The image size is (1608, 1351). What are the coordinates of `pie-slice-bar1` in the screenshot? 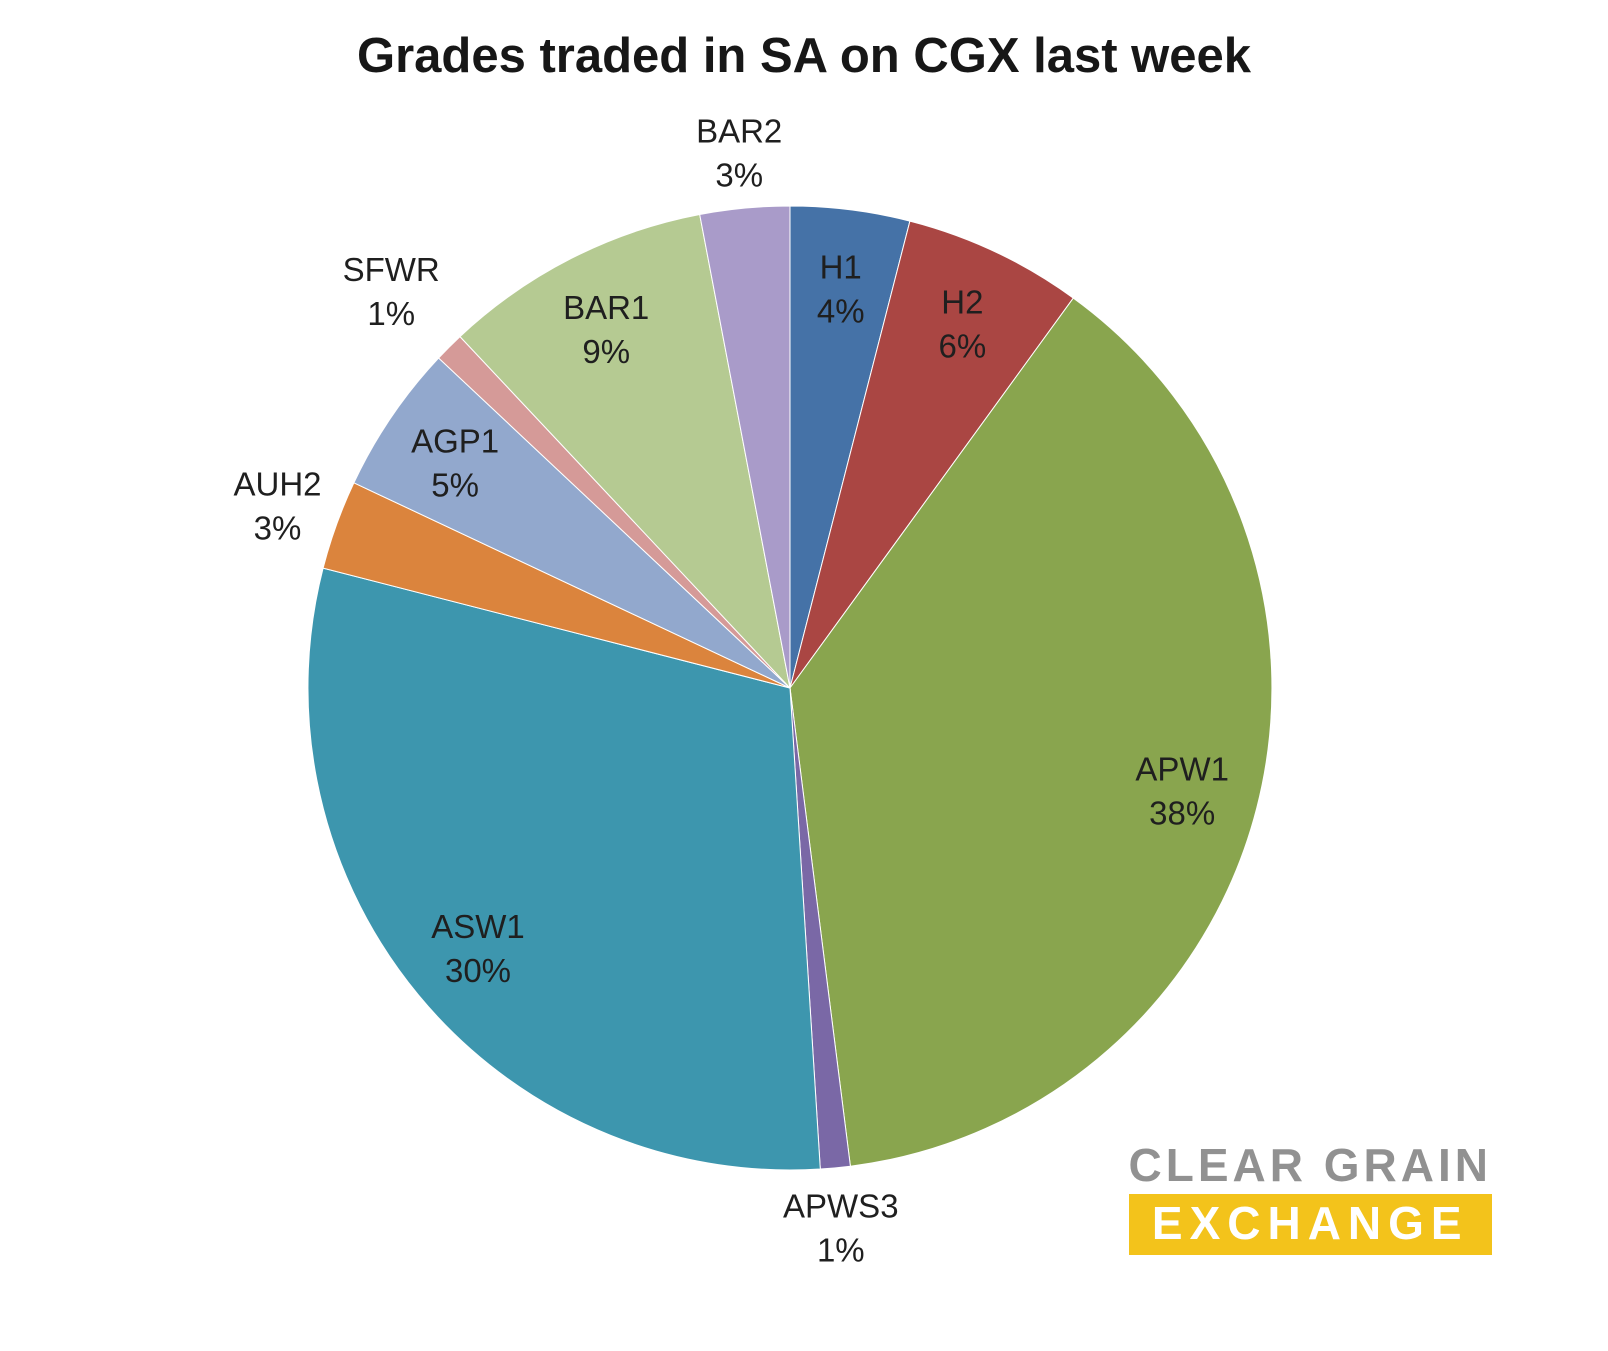 It's located at (625, 451).